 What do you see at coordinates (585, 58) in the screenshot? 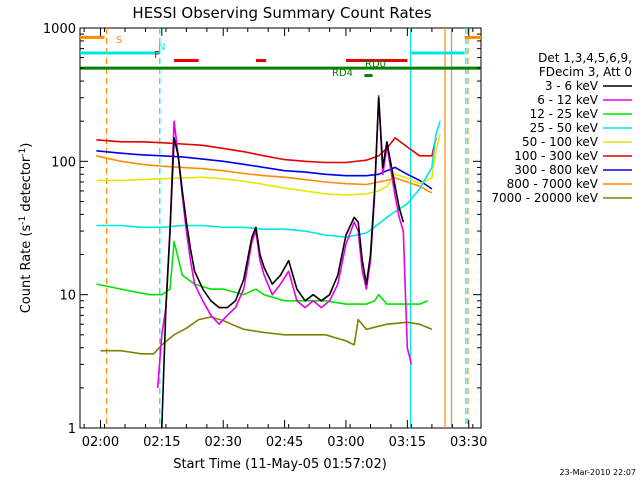
I see `legend-header-line-1: Det 1,3,4,5,6,9,` at bounding box center [585, 58].